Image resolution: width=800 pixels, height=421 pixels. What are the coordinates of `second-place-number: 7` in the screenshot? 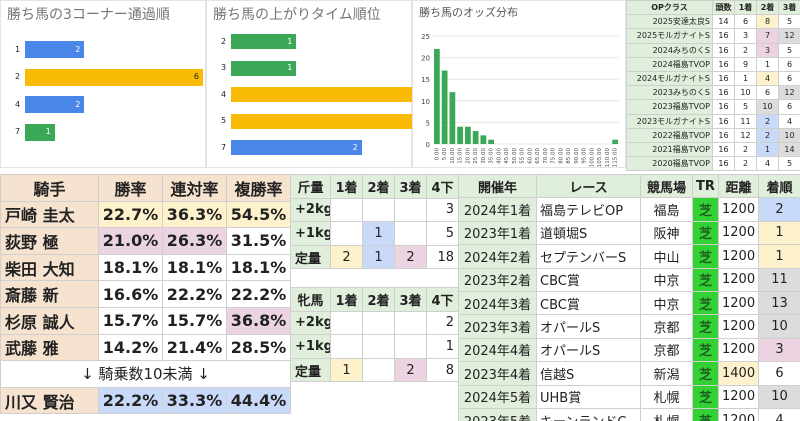 It's located at (767, 36).